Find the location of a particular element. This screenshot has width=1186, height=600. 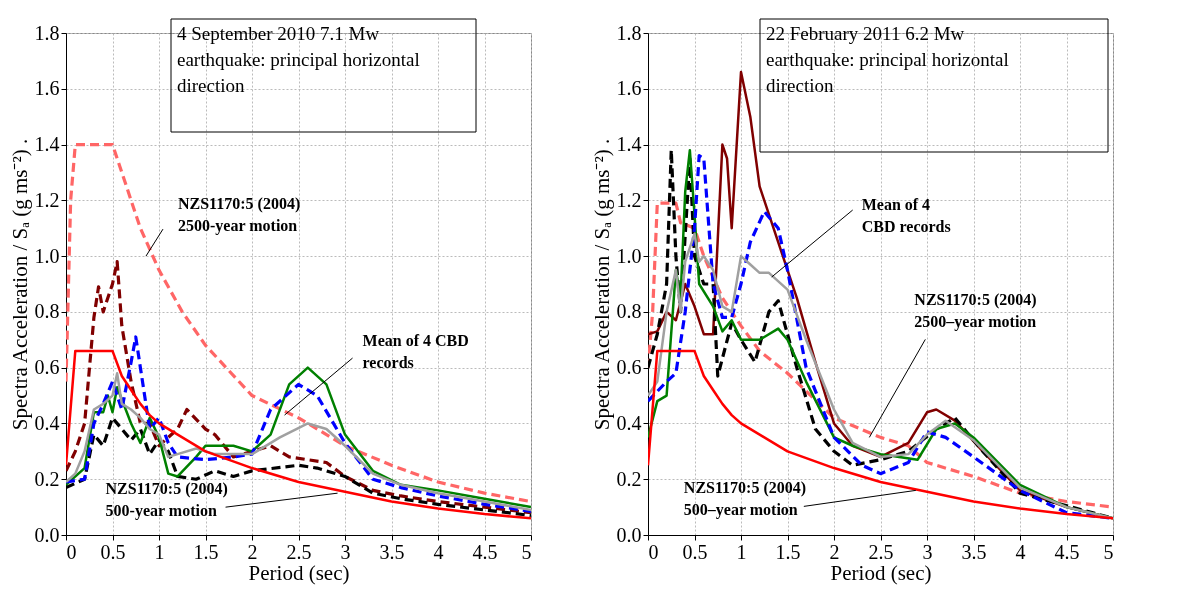

line-series is located at coordinates (880, 434).